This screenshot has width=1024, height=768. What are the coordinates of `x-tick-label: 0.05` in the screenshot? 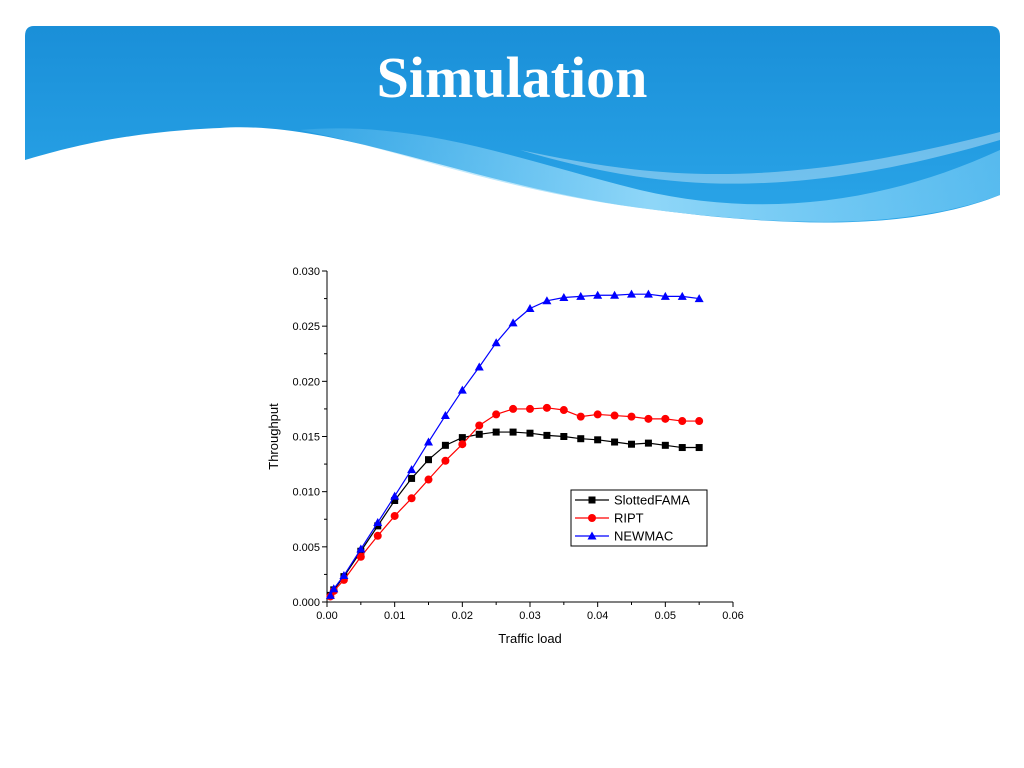 It's located at (665, 616).